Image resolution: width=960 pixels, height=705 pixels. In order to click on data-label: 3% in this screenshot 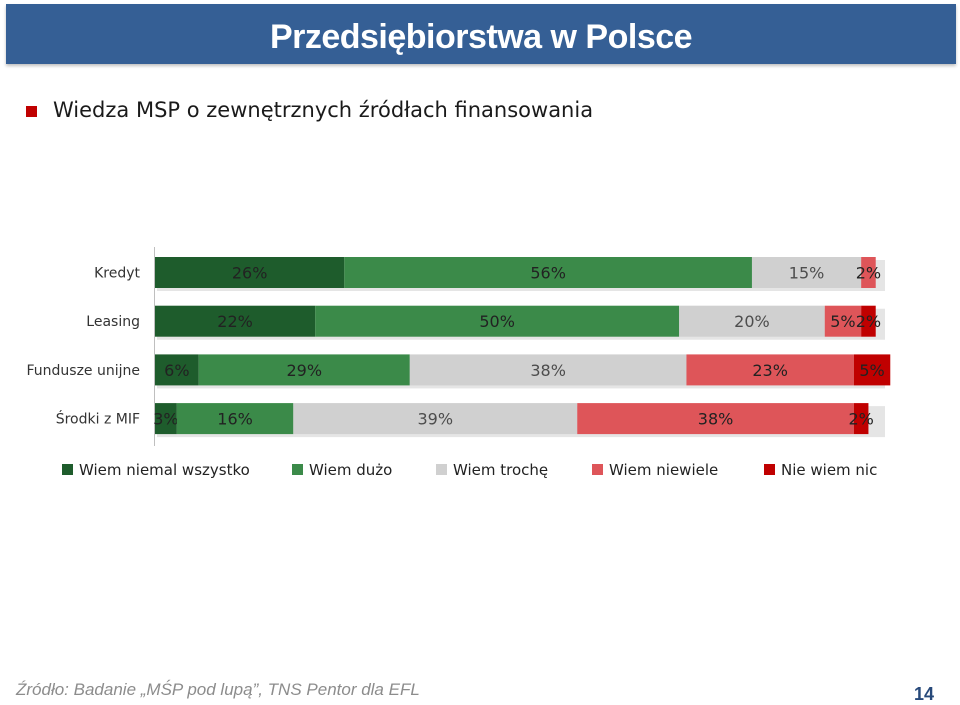, I will do `click(165, 419)`.